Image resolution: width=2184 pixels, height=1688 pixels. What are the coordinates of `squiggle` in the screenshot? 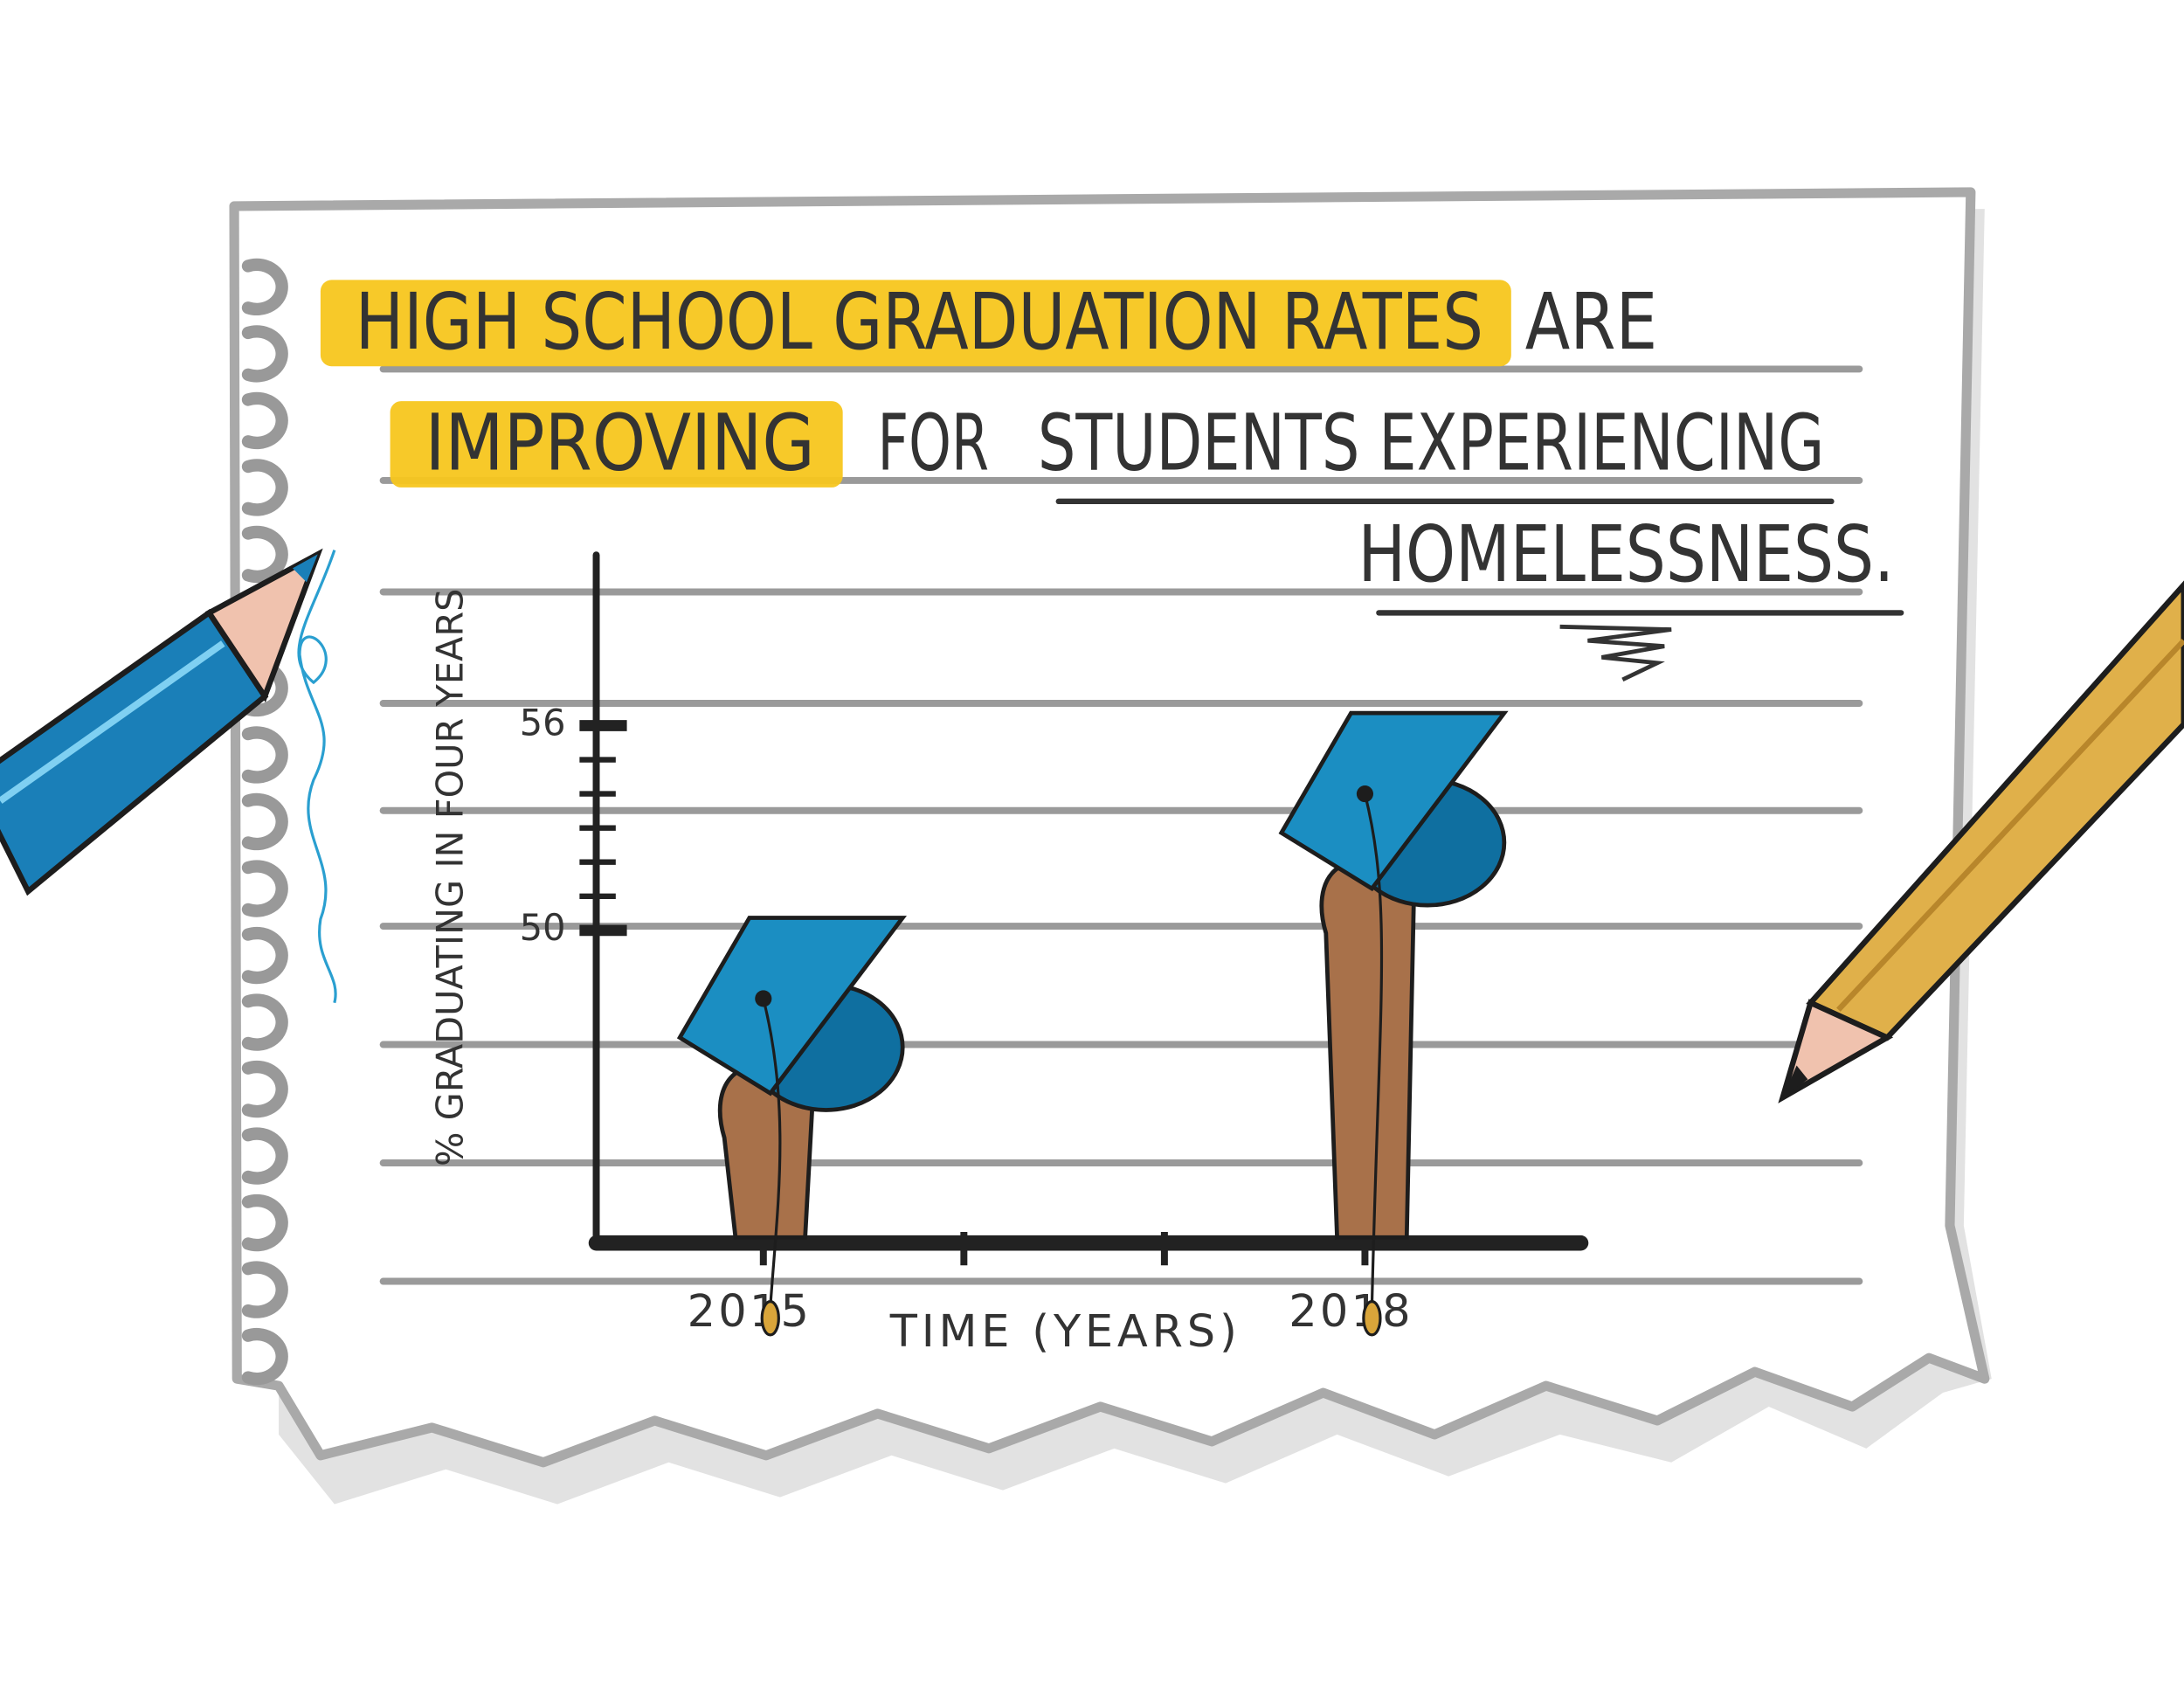 It's located at (1615, 653).